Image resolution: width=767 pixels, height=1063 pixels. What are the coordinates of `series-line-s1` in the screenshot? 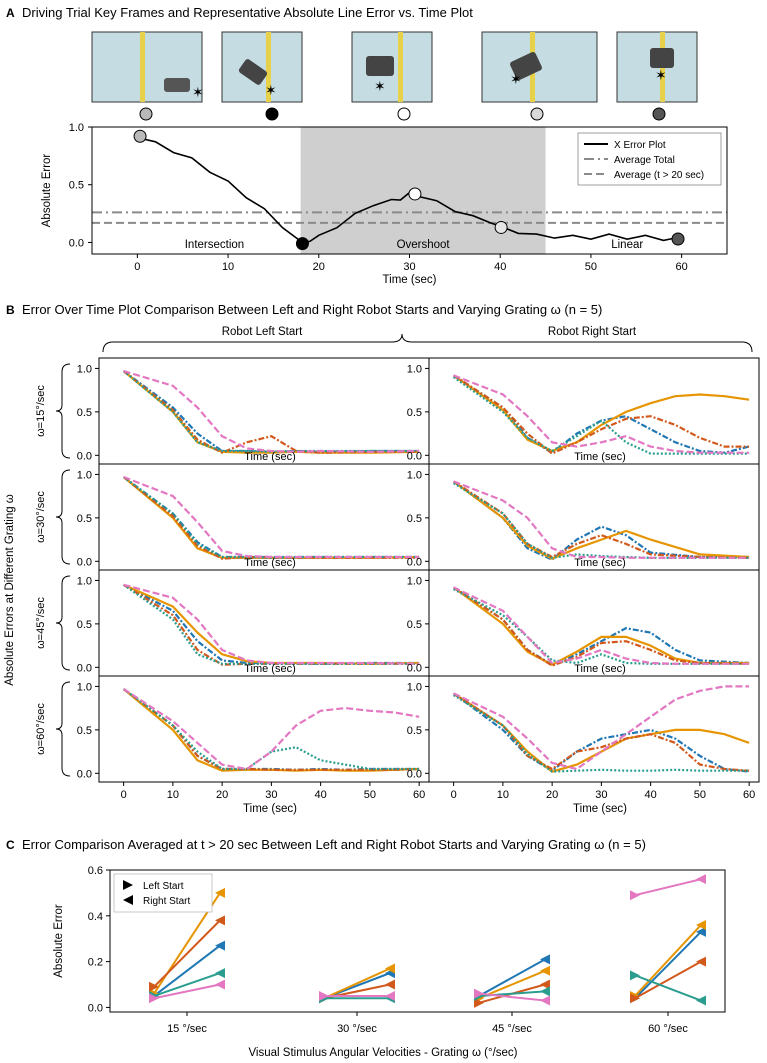 It's located at (271, 411).